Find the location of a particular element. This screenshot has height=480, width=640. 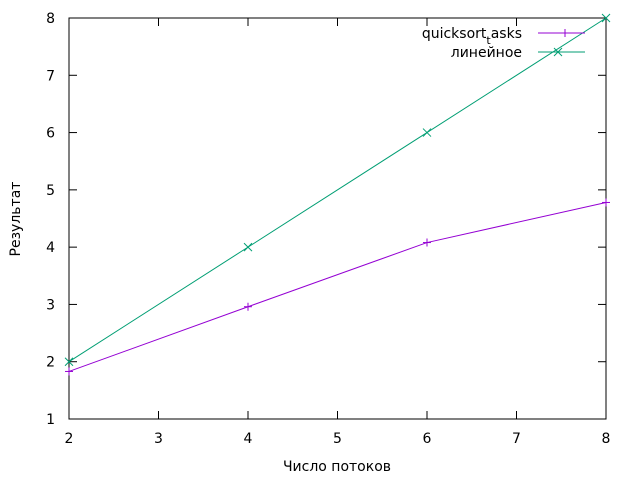

y-tick-label-8: 8 is located at coordinates (50, 19).